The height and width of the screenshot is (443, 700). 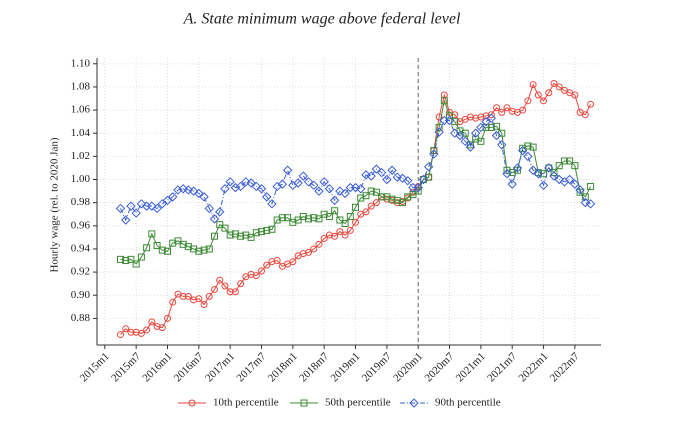 What do you see at coordinates (408, 367) in the screenshot?
I see `x-tick-label: 2020m1` at bounding box center [408, 367].